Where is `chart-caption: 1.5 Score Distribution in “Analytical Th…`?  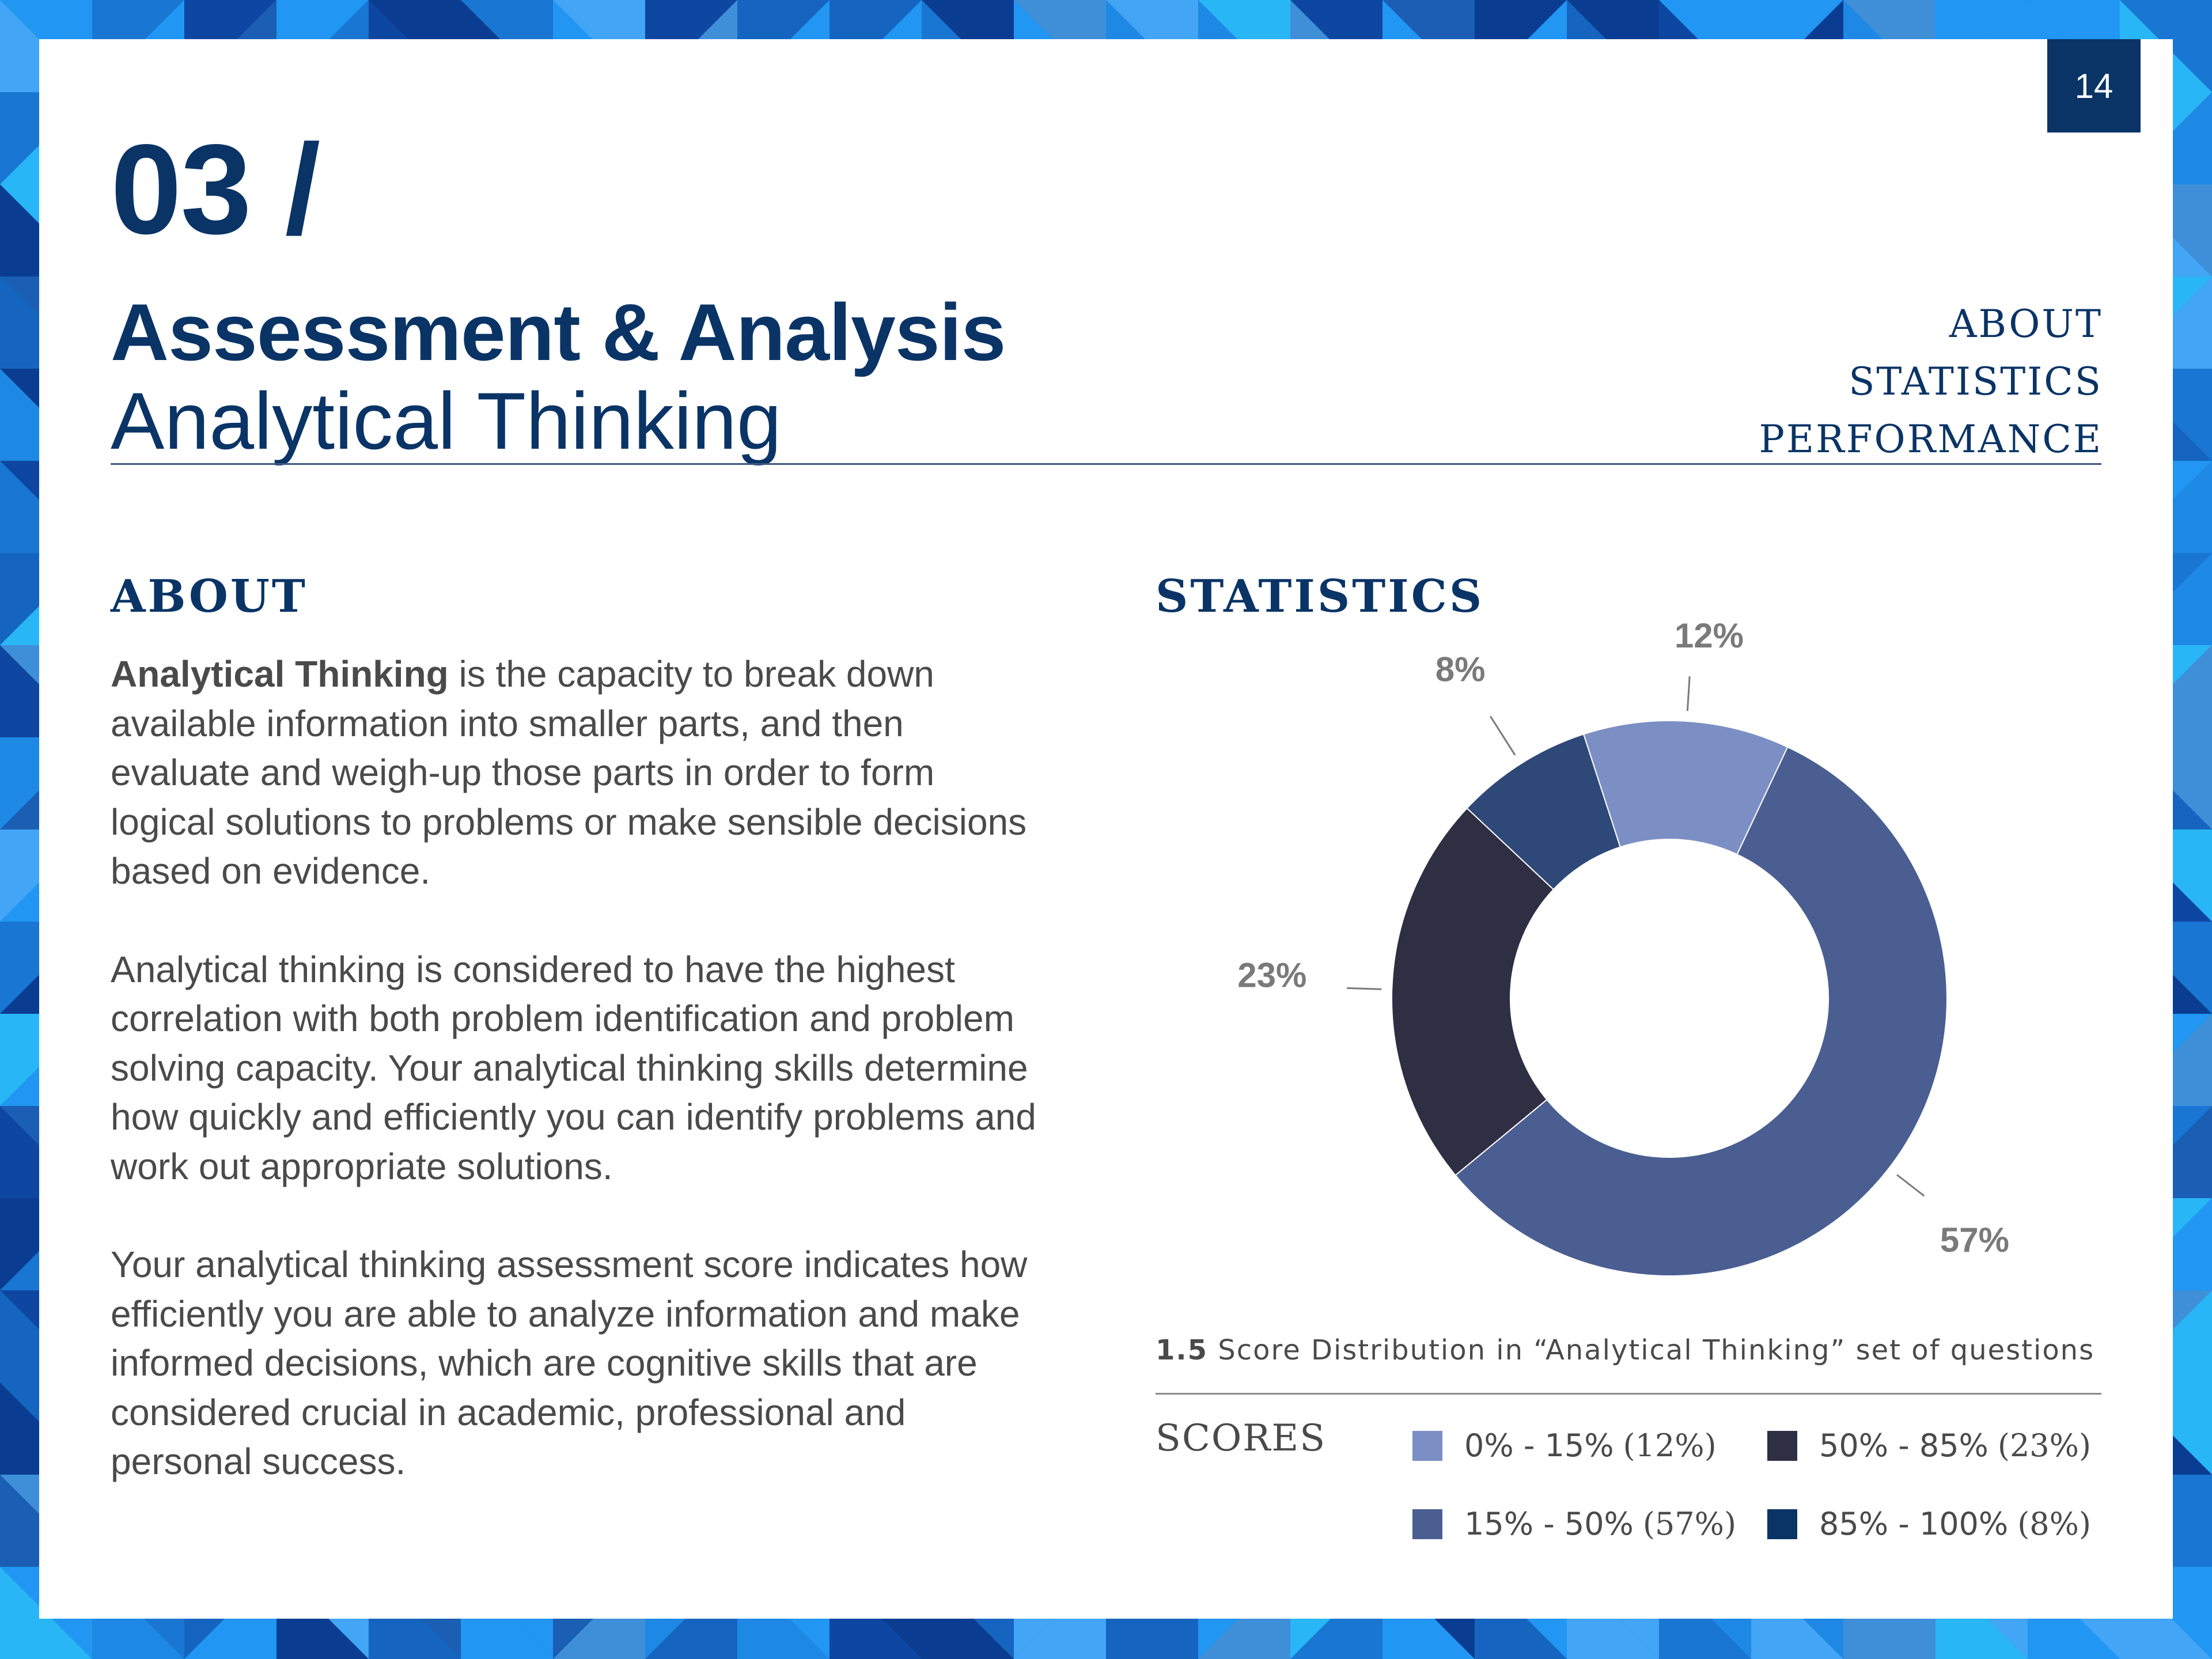 chart-caption: 1.5 Score Distribution in “Analytical Th… is located at coordinates (1625, 1350).